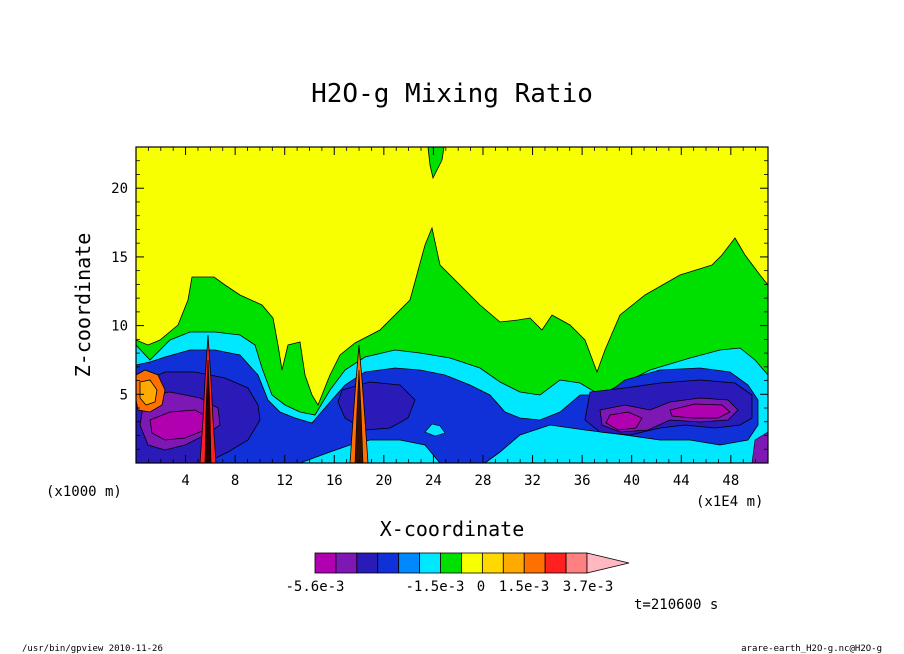 Image resolution: width=904 pixels, height=654 pixels. Describe the element at coordinates (334, 481) in the screenshot. I see `x-tick-label: 16` at that location.